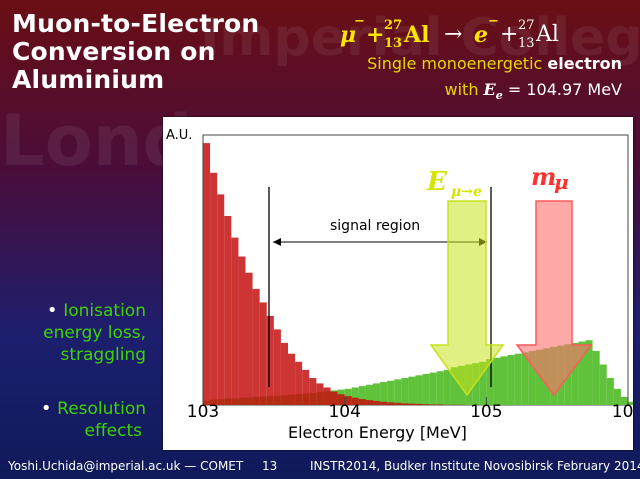 This screenshot has height=479, width=640. I want to click on slide-title: Muon-to-Electron Conversion on Aluminium, so click(135, 52).